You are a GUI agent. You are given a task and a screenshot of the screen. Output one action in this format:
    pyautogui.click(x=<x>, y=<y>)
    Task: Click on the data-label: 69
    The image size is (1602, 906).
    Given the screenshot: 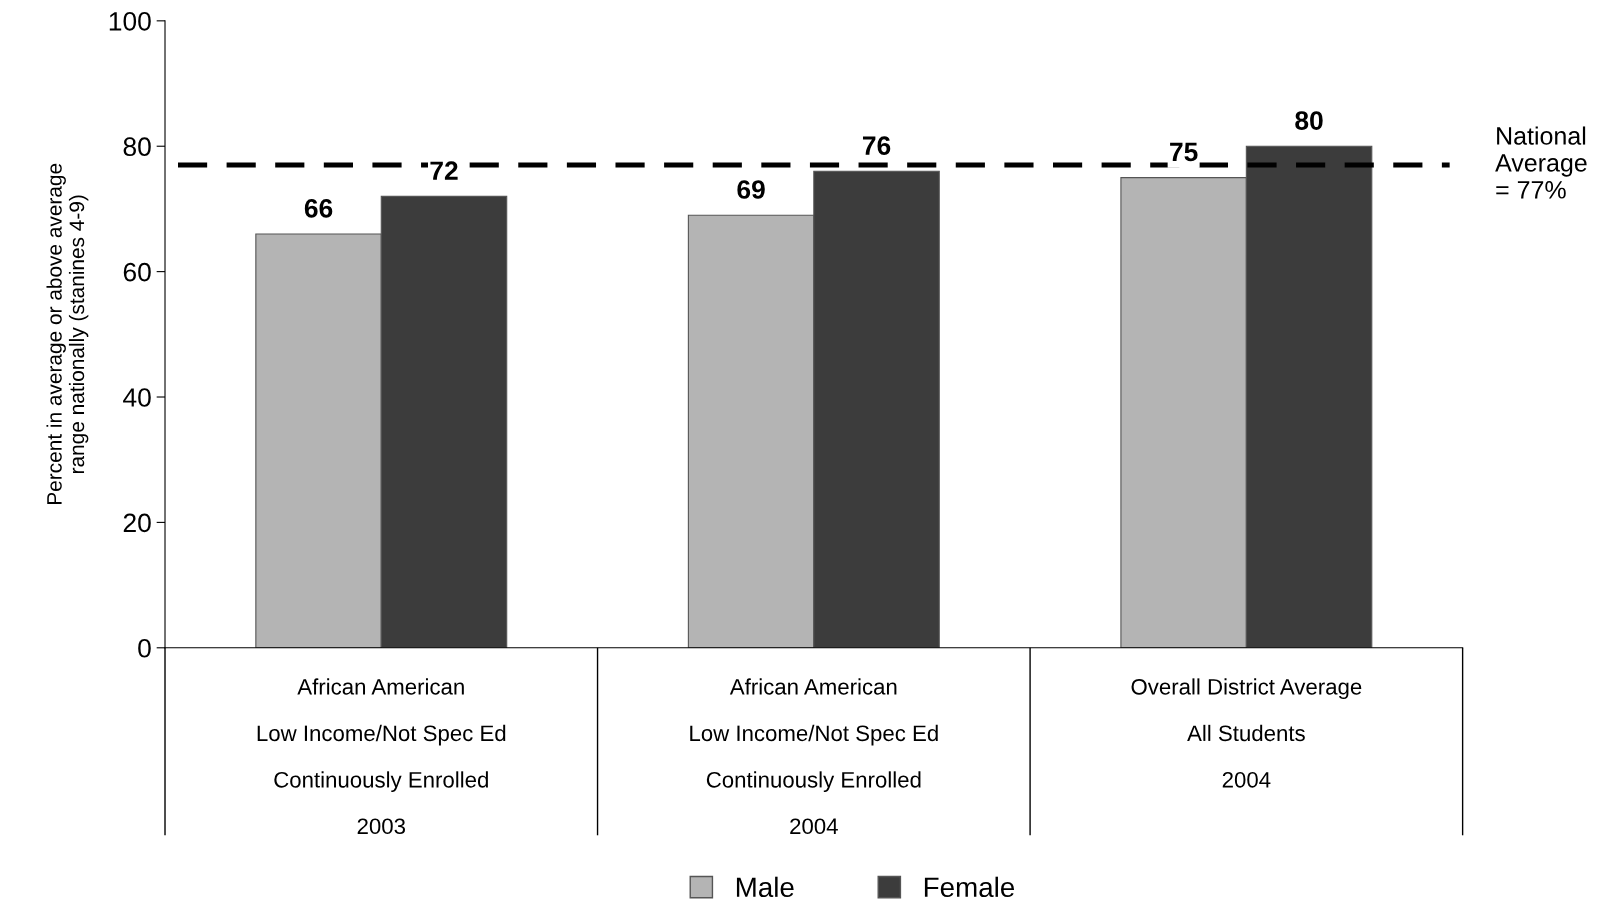 What is the action you would take?
    pyautogui.click(x=751, y=189)
    